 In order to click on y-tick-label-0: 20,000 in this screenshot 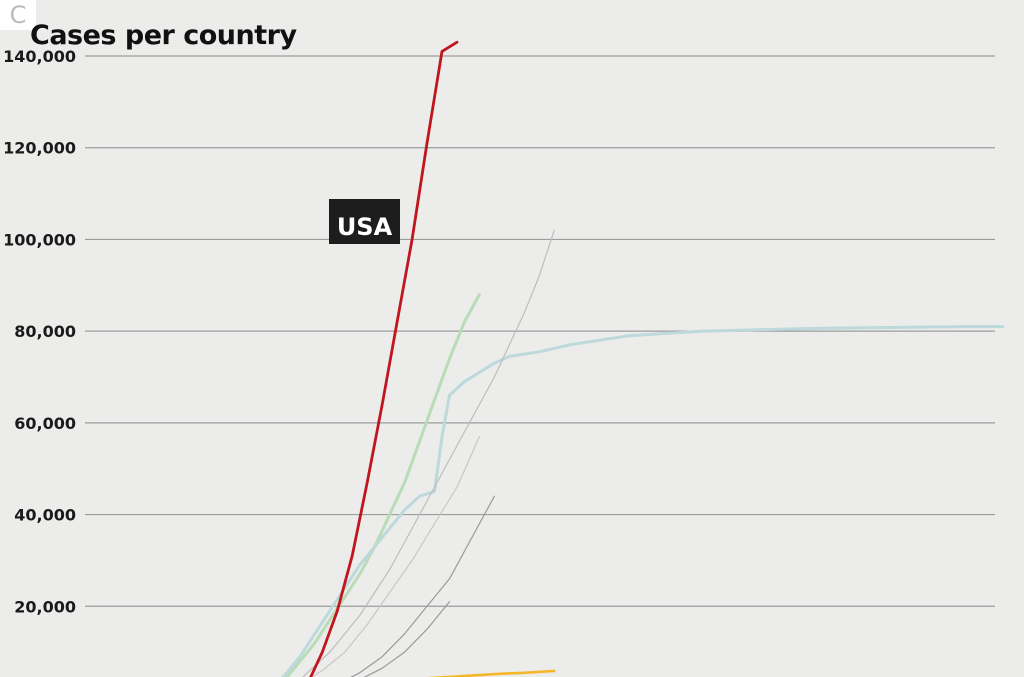, I will do `click(45, 606)`.